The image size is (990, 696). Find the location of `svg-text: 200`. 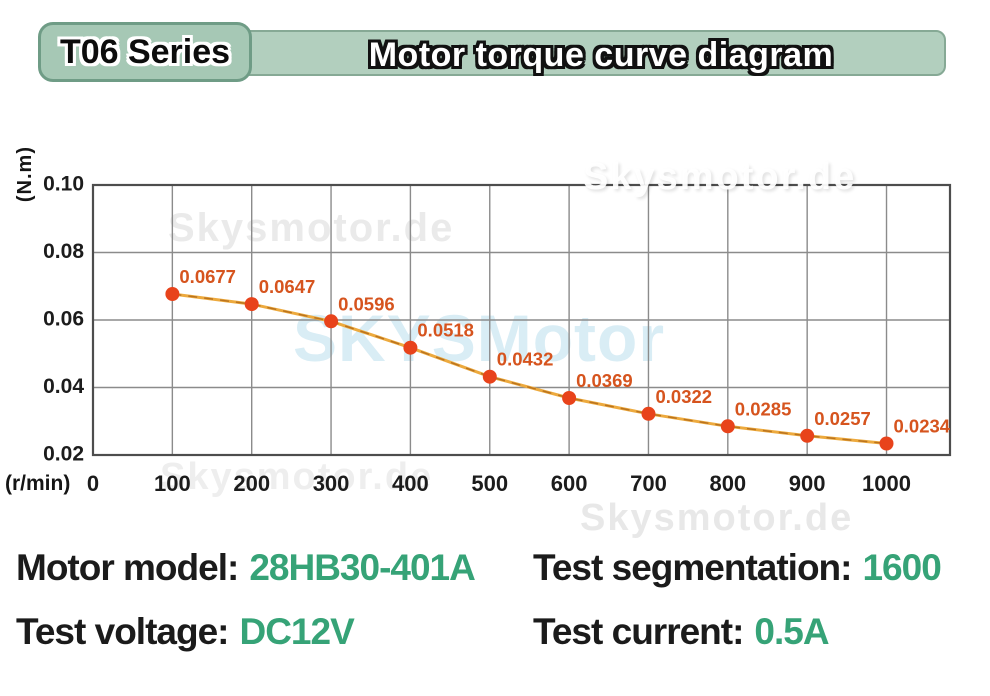

svg-text: 200 is located at coordinates (251, 483).